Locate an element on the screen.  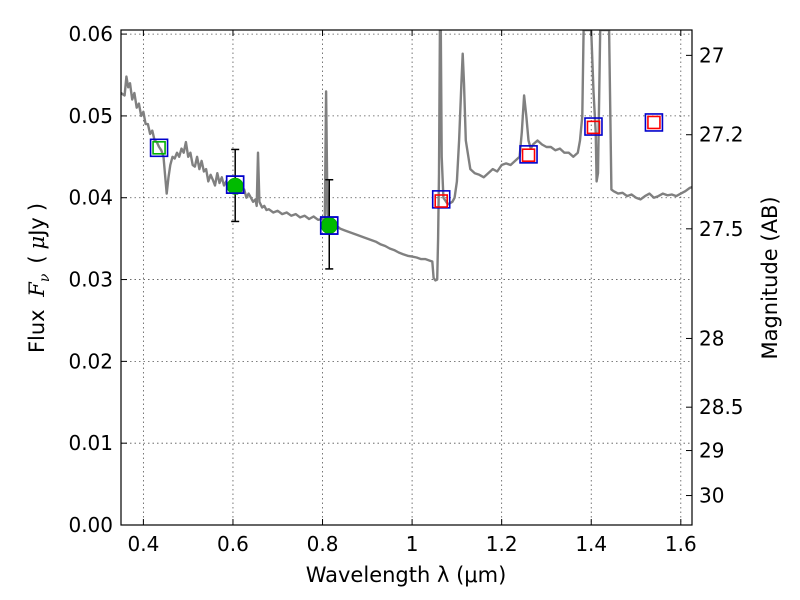
y-label-symbol: F is located at coordinates (37, 289).